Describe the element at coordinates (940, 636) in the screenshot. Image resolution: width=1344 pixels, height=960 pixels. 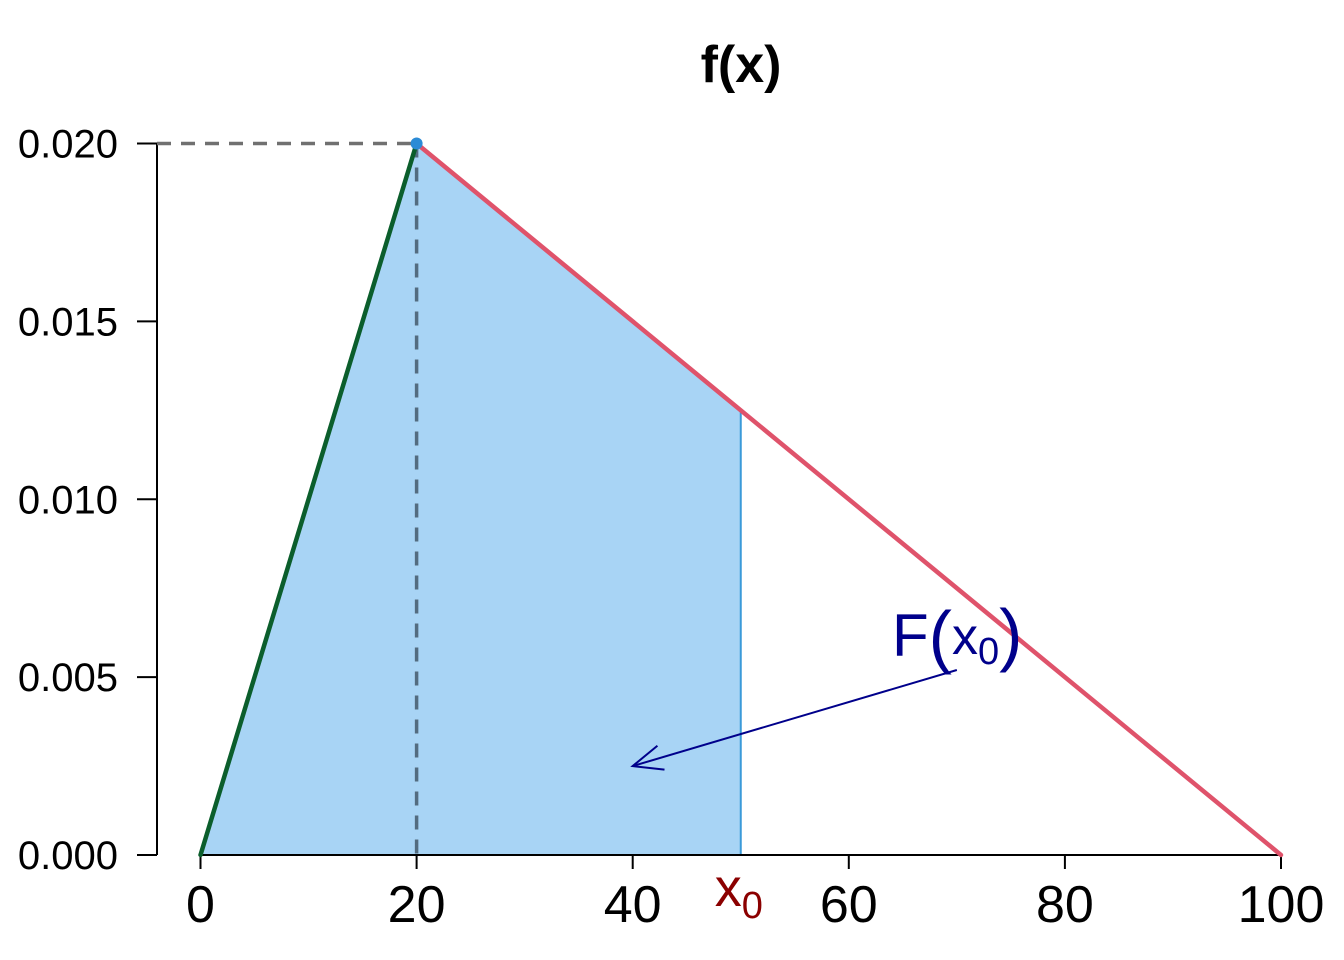
I see `annotation-label-open-paren: (` at that location.